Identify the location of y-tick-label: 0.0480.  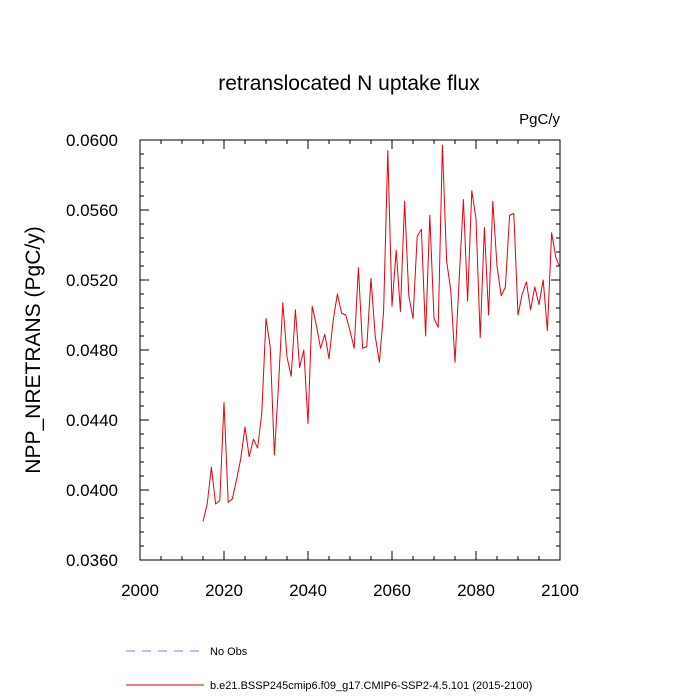
(92, 350).